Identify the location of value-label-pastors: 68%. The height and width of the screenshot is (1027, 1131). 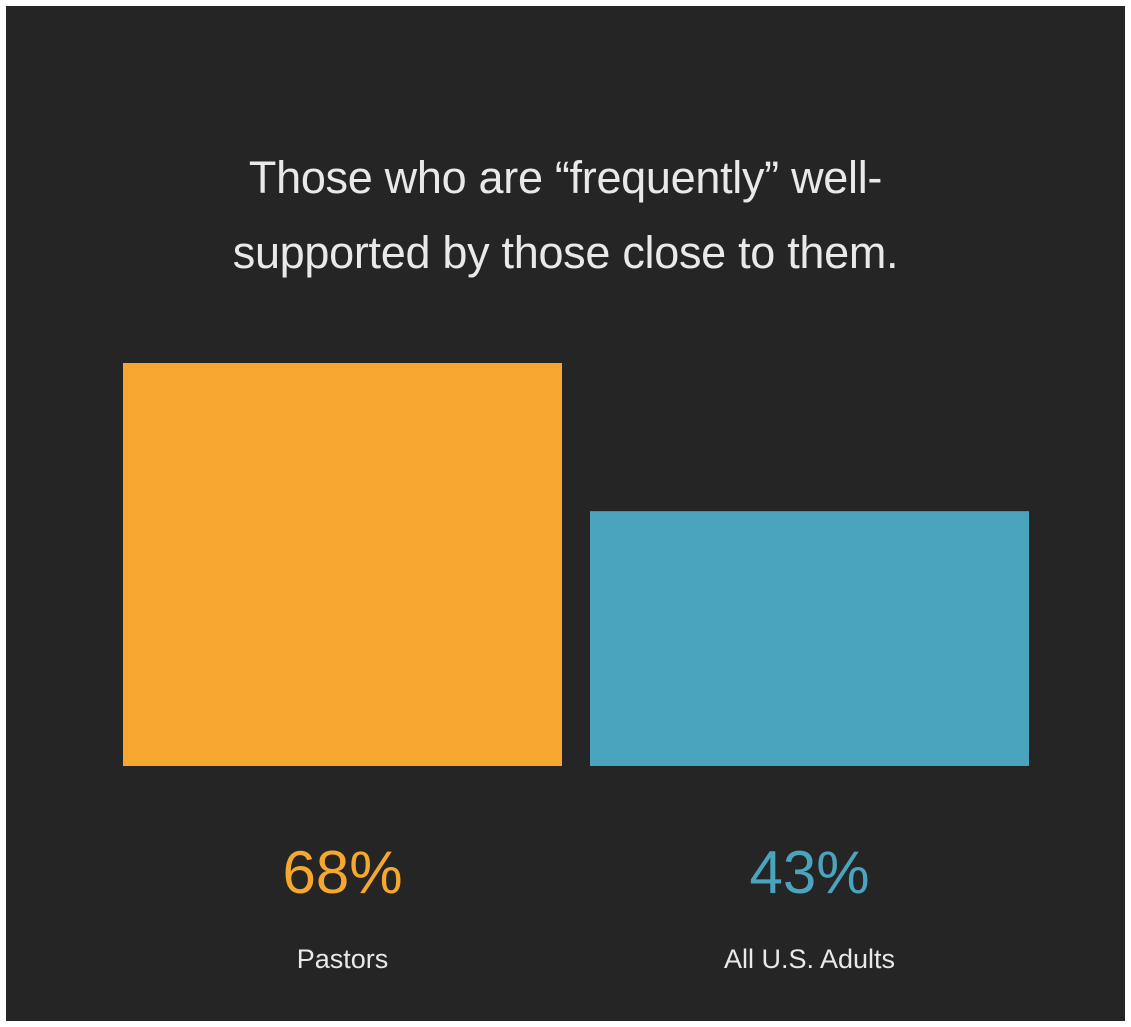
(342, 872).